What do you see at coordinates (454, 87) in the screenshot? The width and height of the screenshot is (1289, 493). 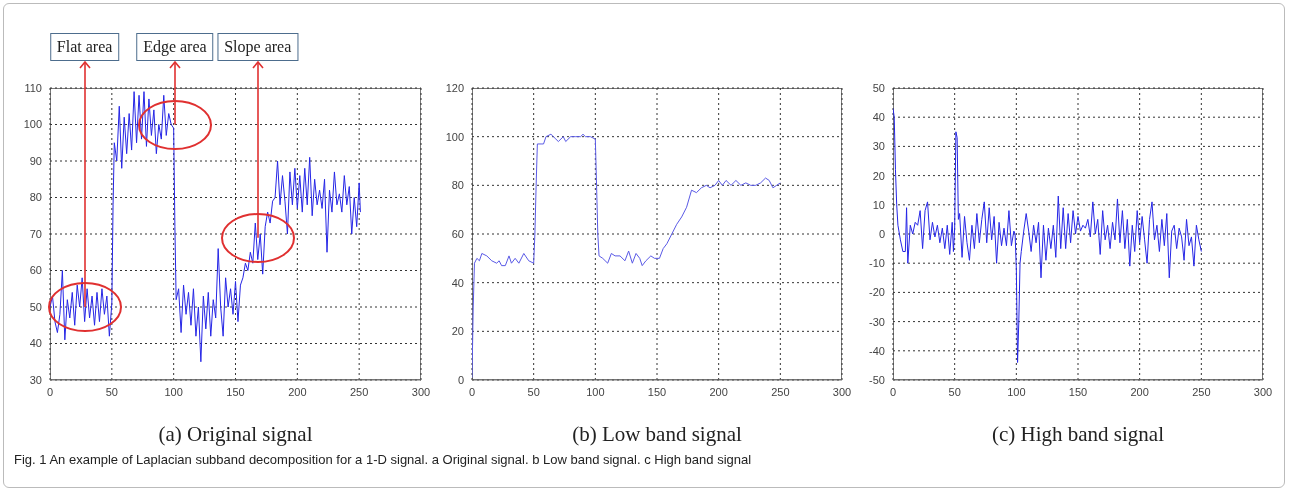 I see `y-tick-label: 120` at bounding box center [454, 87].